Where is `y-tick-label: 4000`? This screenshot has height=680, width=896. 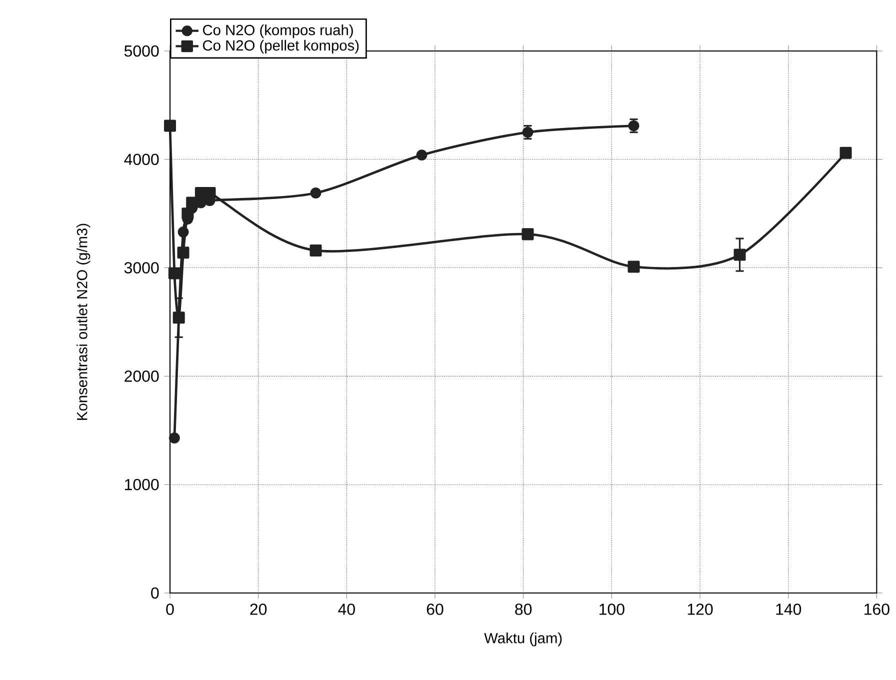 y-tick-label: 4000 is located at coordinates (141, 160).